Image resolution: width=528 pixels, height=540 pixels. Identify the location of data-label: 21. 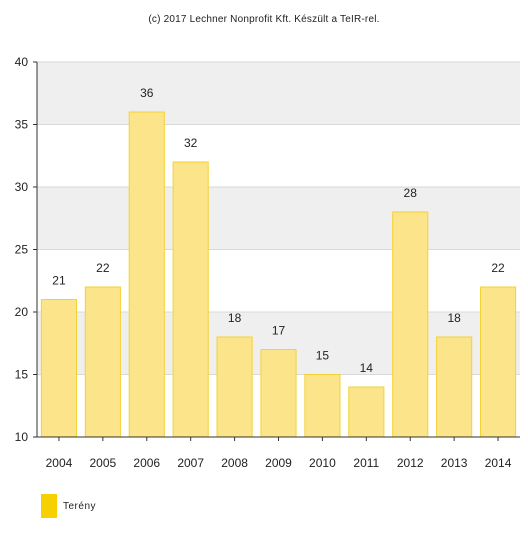
(59, 281).